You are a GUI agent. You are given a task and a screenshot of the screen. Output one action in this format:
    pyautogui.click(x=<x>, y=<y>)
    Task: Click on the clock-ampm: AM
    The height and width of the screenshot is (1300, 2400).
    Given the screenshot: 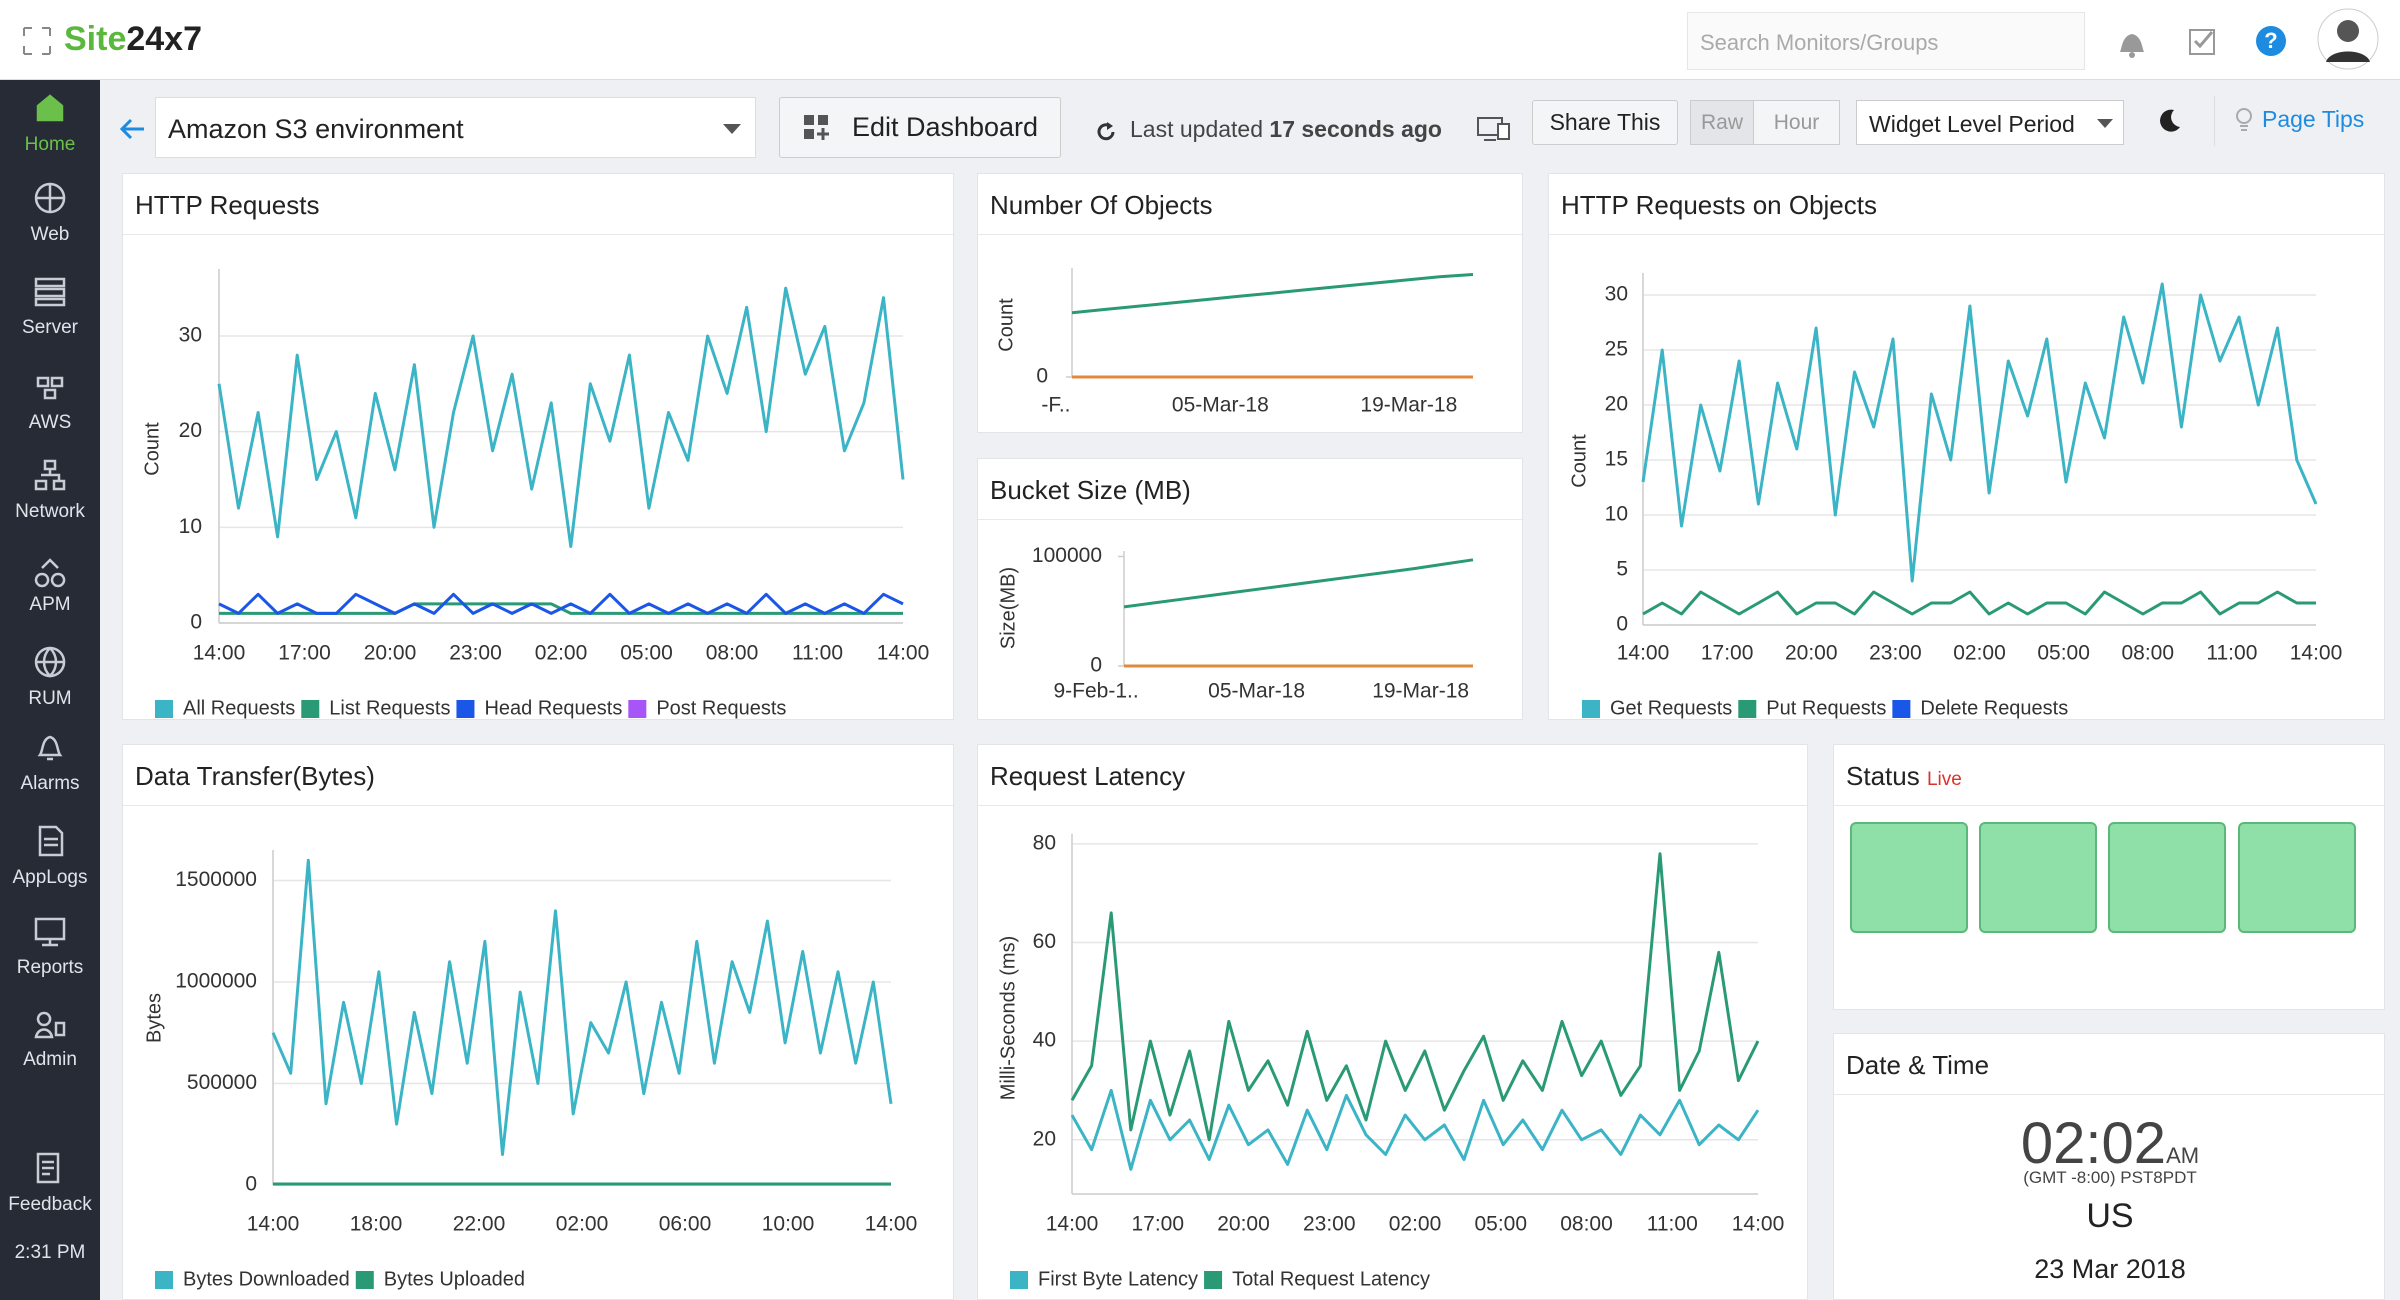 What is the action you would take?
    pyautogui.click(x=2183, y=1155)
    